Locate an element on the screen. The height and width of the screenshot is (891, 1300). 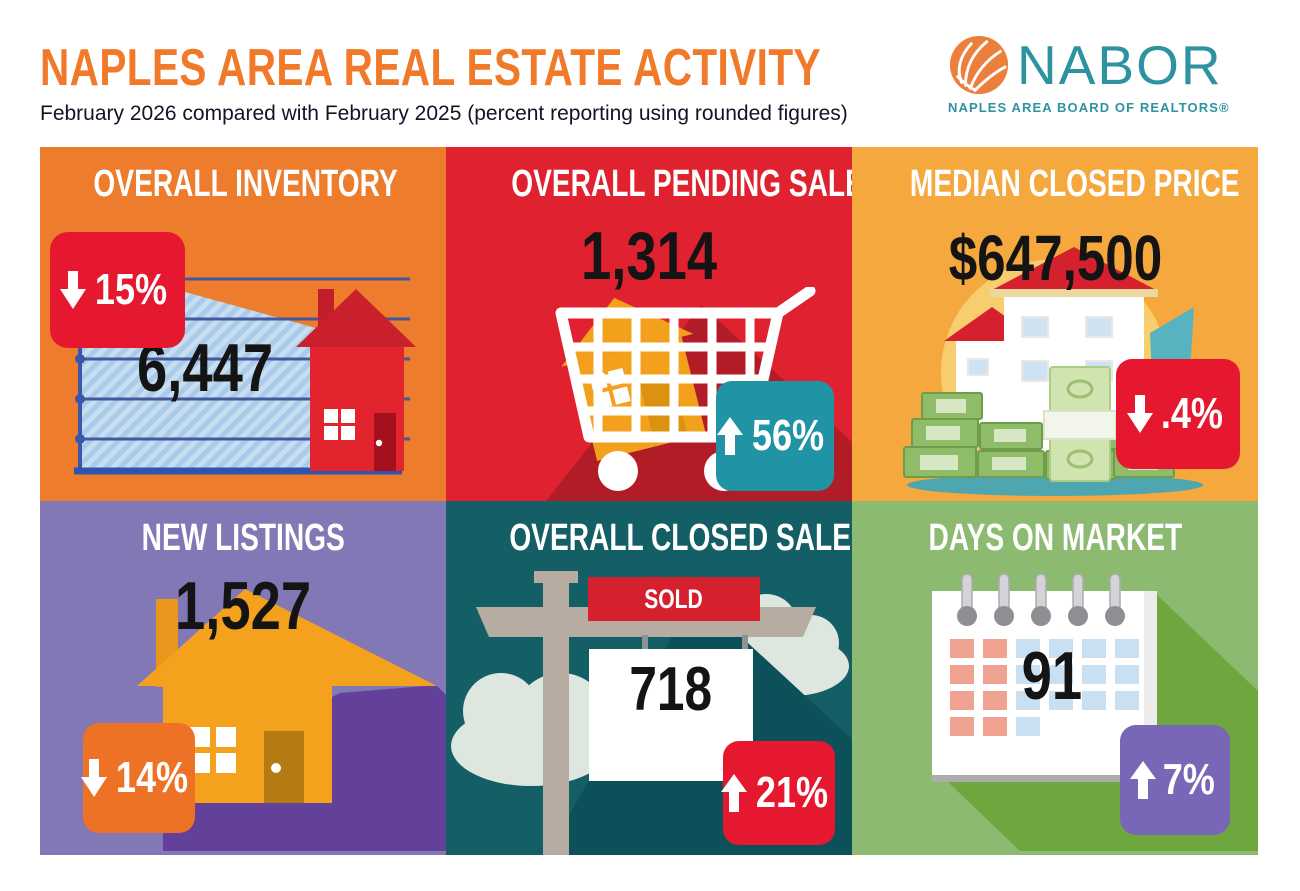
sold-sign-label: SOLD is located at coordinates (674, 598).